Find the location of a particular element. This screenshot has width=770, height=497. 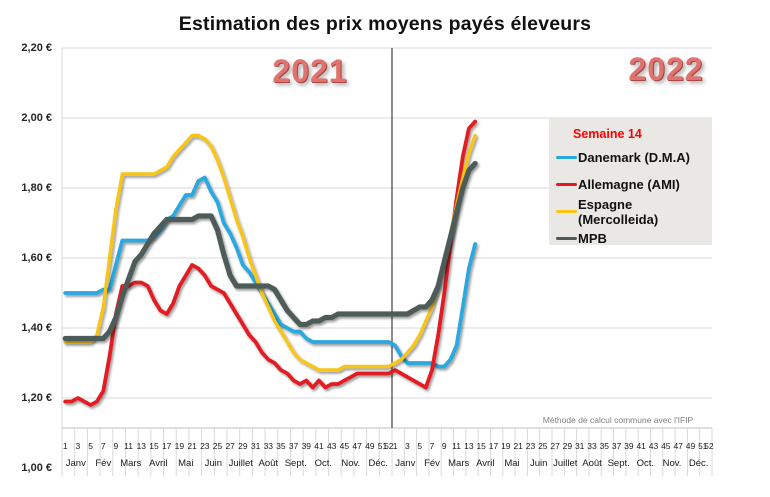

legend-item: Danemark (D.M.A) is located at coordinates (630, 157).